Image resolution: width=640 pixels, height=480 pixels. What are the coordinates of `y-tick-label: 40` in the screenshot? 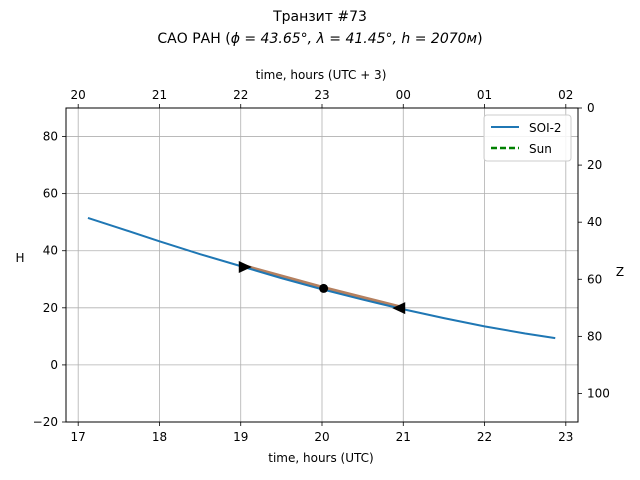 It's located at (50, 251).